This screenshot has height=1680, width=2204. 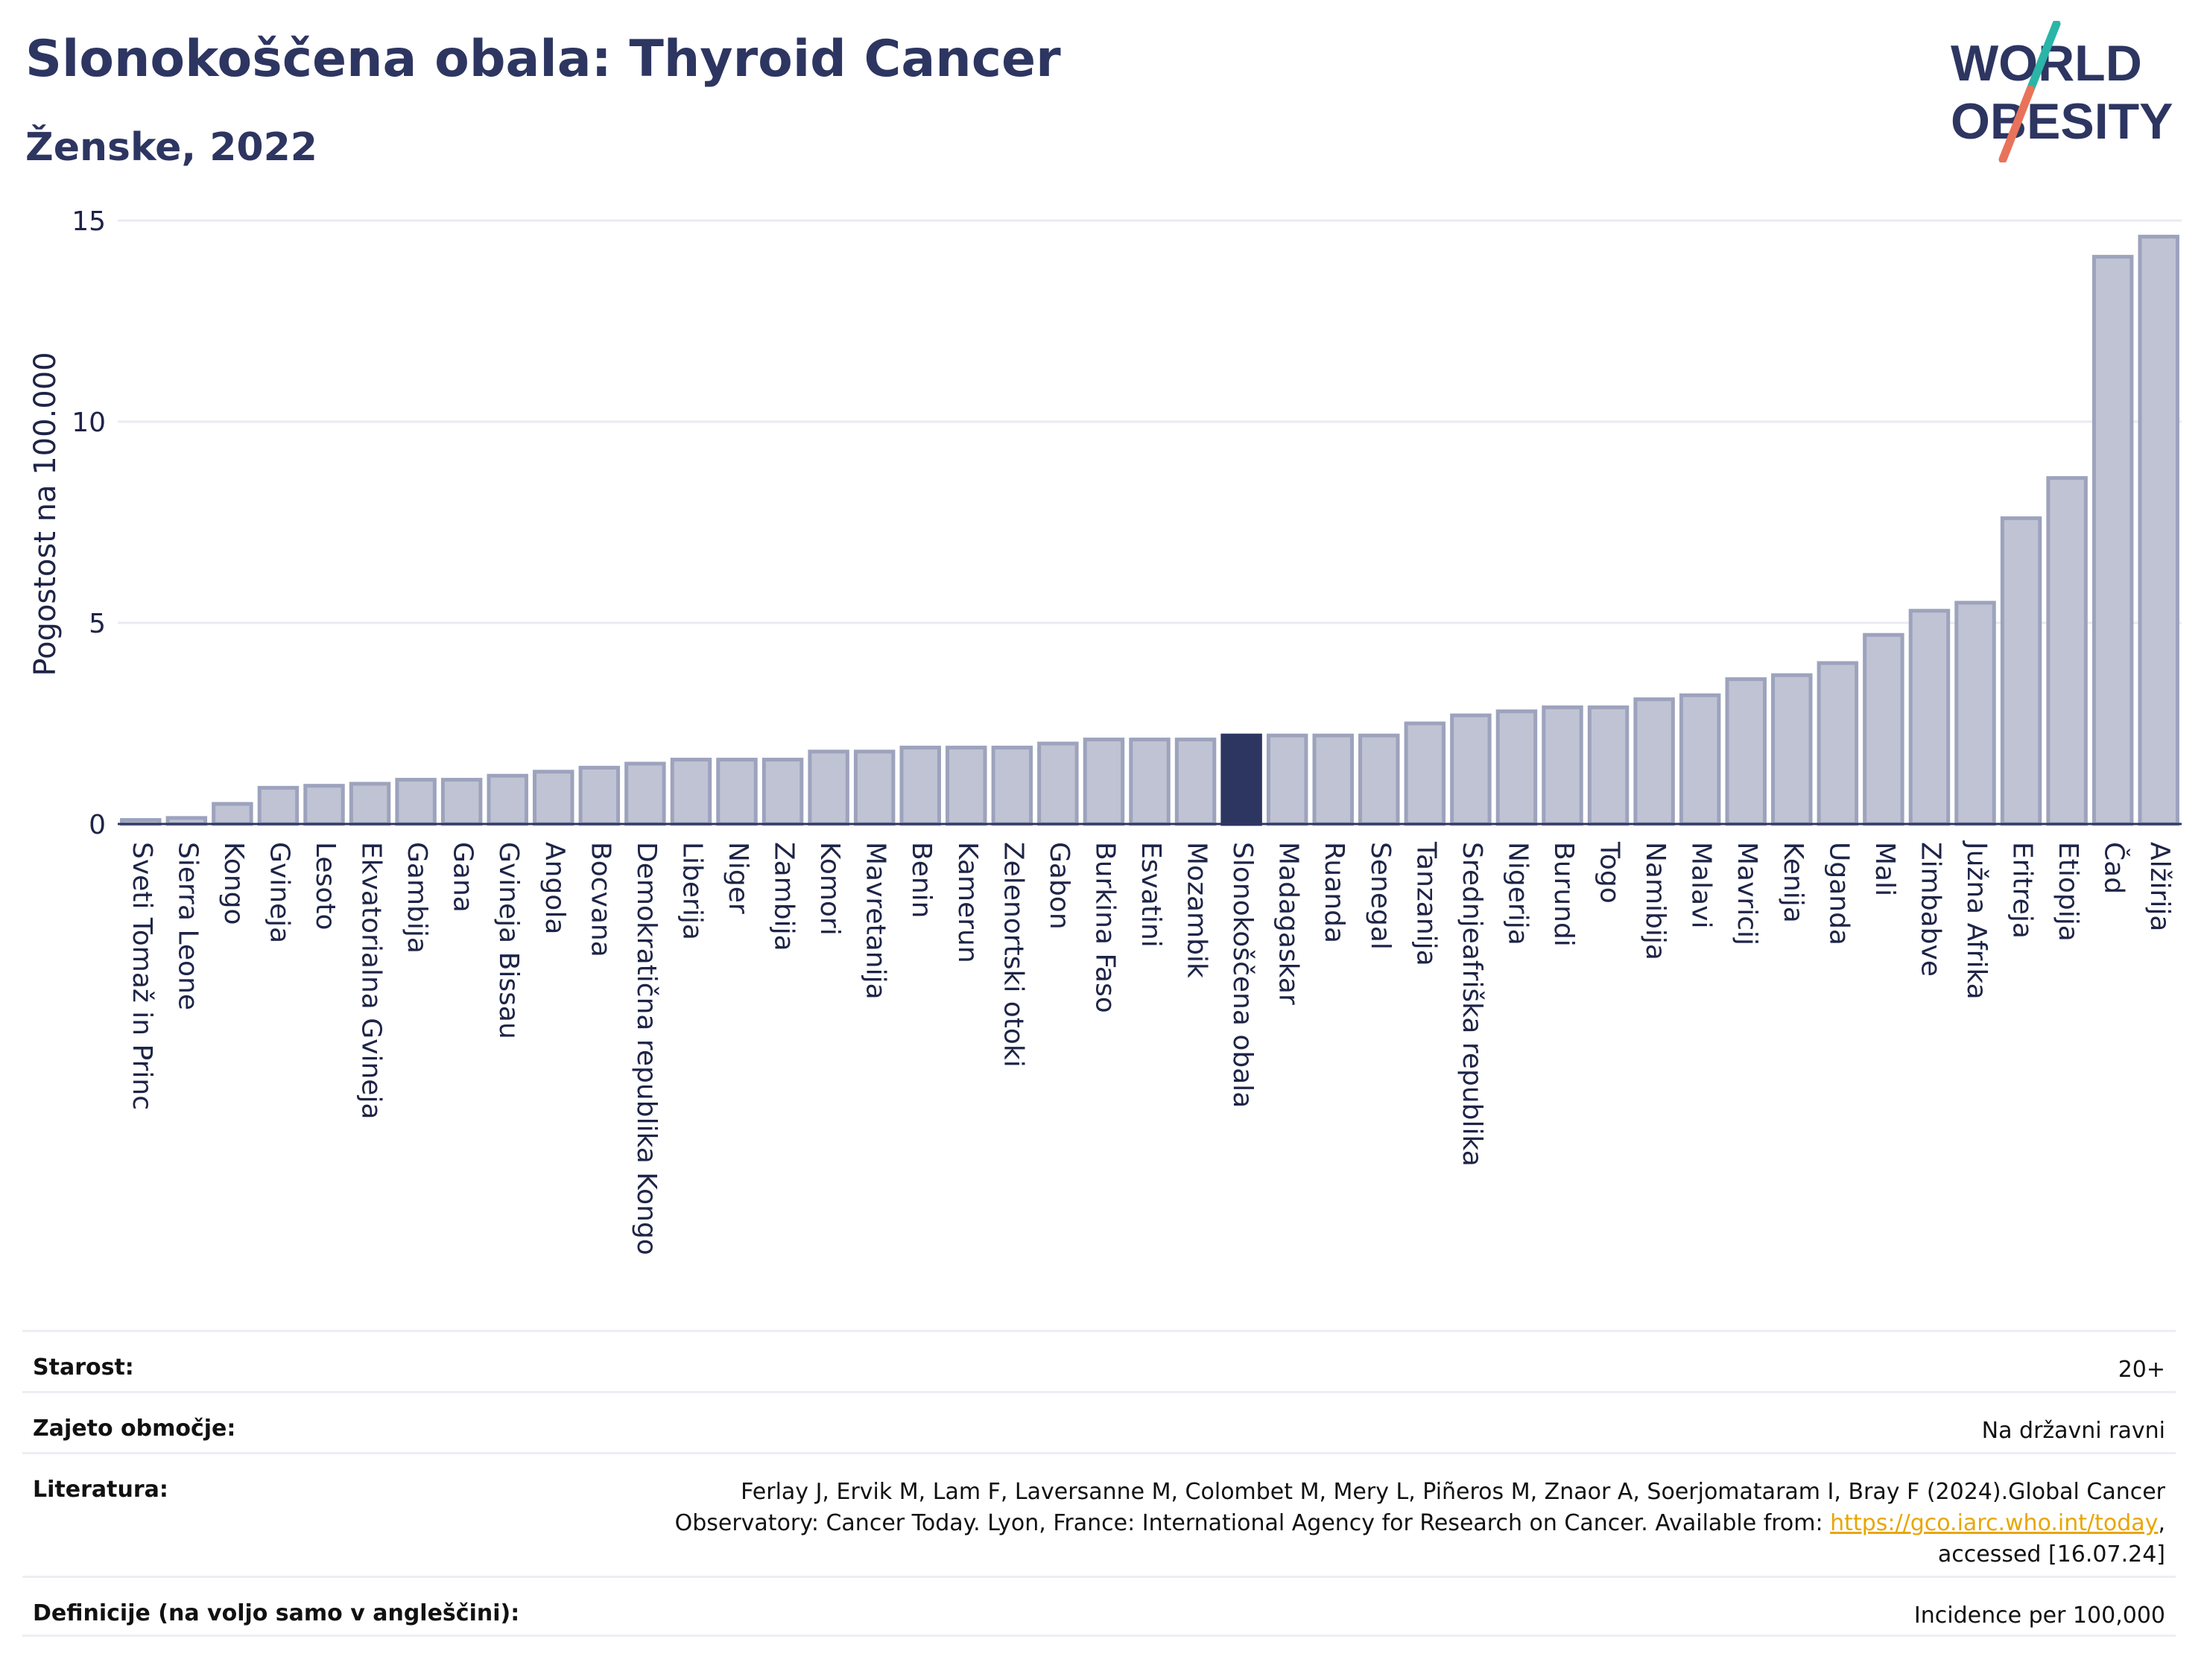 What do you see at coordinates (876, 921) in the screenshot?
I see `x-tick-label: Mavretanija` at bounding box center [876, 921].